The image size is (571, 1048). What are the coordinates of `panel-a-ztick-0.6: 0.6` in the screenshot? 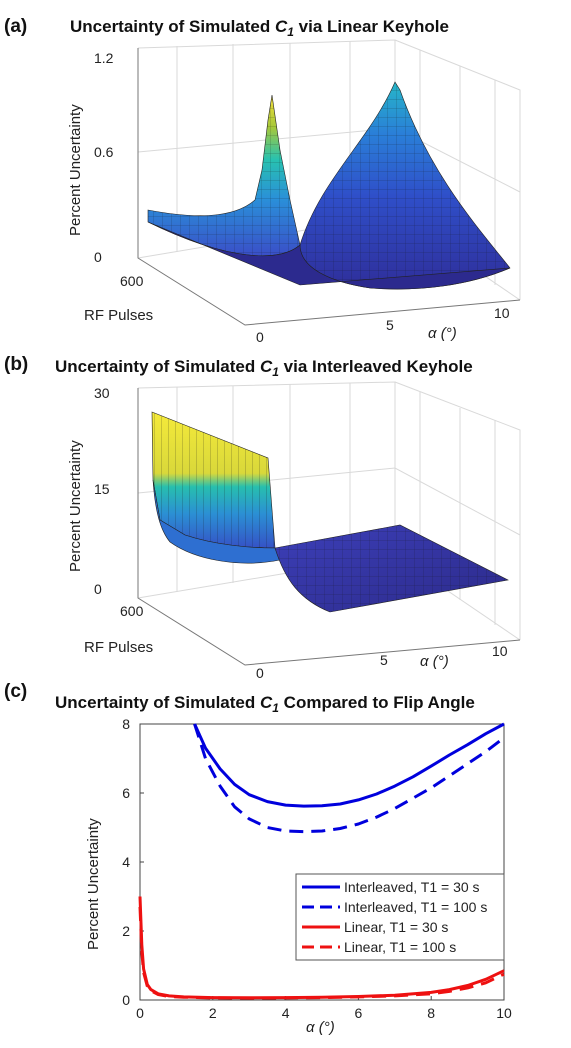 It's located at (104, 152).